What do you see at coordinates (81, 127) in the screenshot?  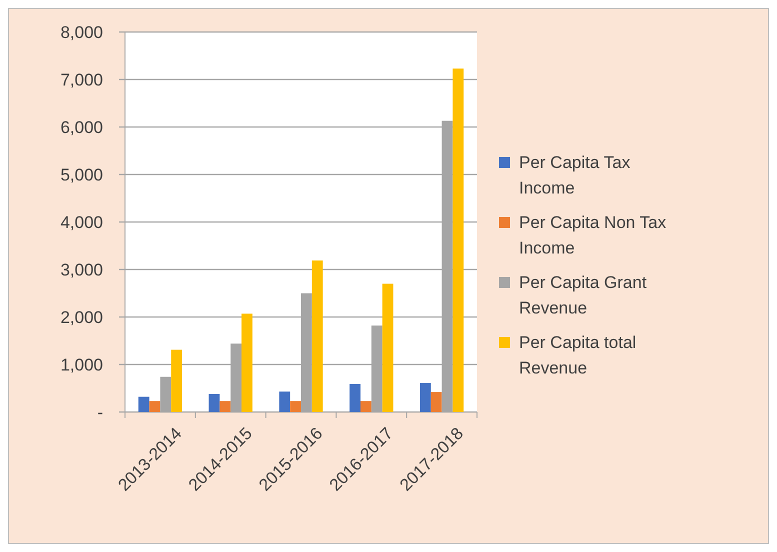 I see `y-tick-label: 6,000` at bounding box center [81, 127].